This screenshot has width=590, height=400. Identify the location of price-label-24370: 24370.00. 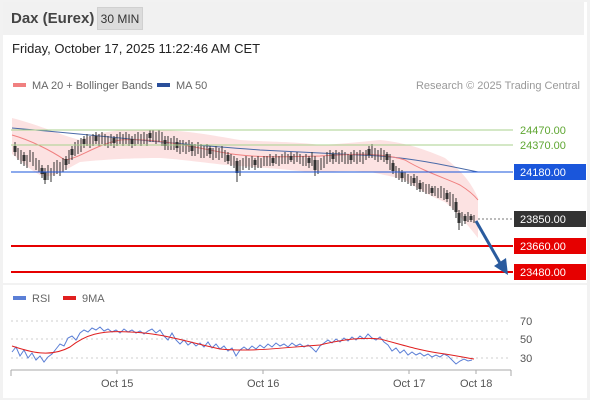
(543, 146).